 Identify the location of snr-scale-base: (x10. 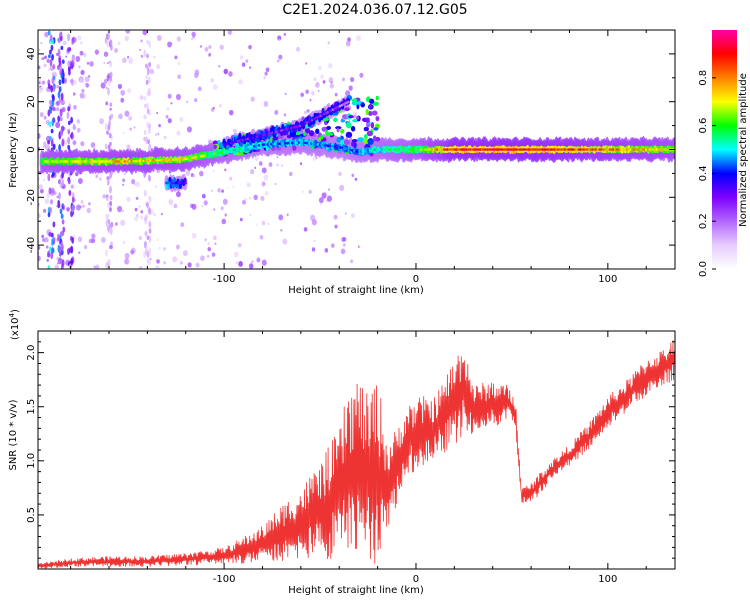
(15, 328).